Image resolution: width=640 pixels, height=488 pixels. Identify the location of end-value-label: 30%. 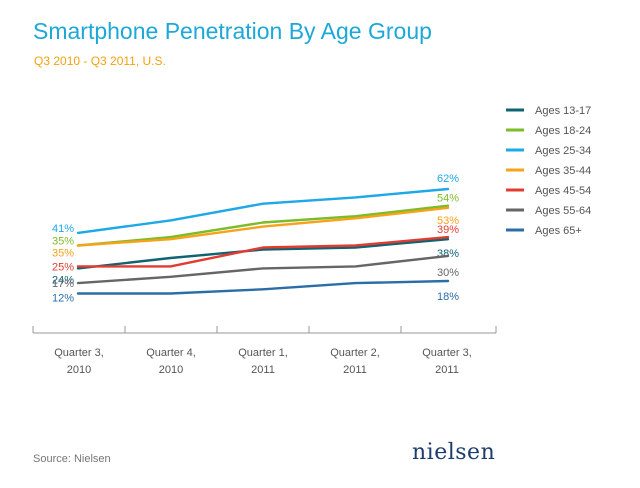
(448, 273).